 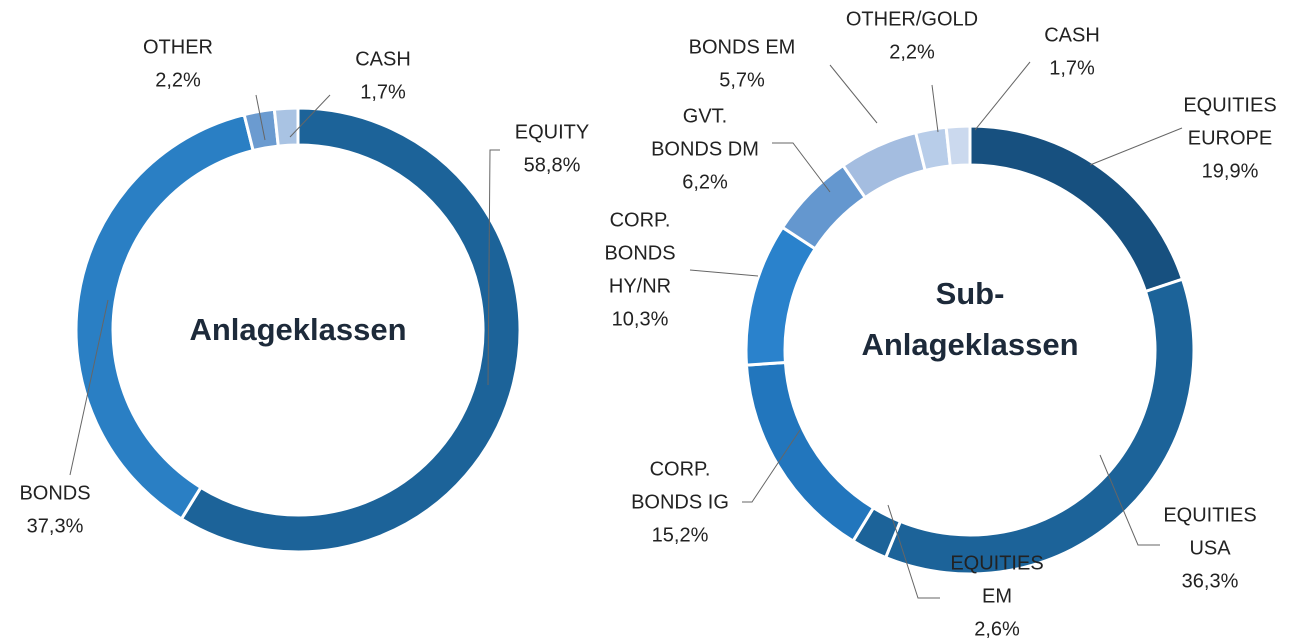 What do you see at coordinates (640, 286) in the screenshot?
I see `slice-label: HY/NR` at bounding box center [640, 286].